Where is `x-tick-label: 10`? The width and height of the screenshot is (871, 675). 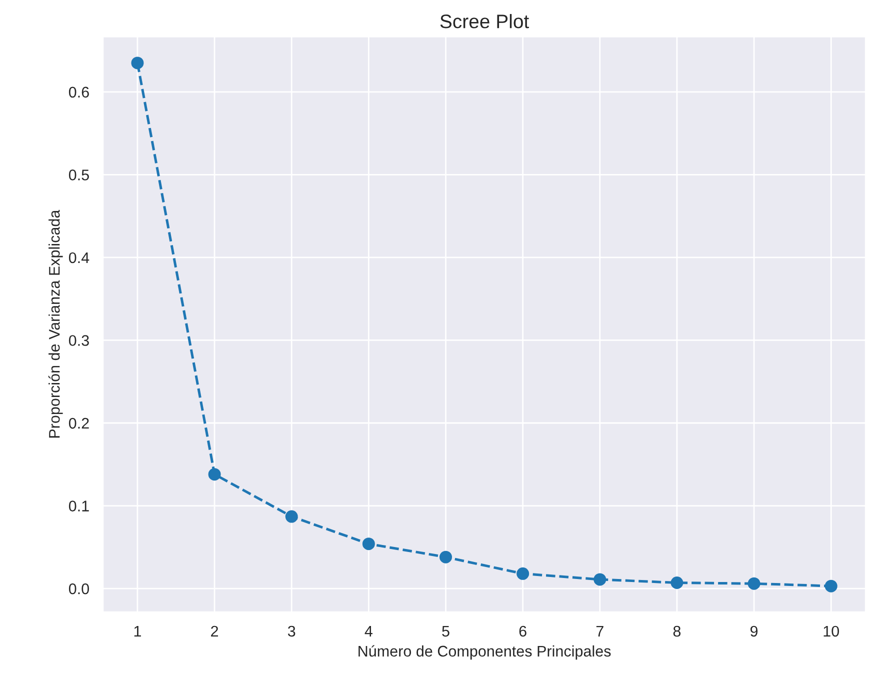 x-tick-label: 10 is located at coordinates (831, 631).